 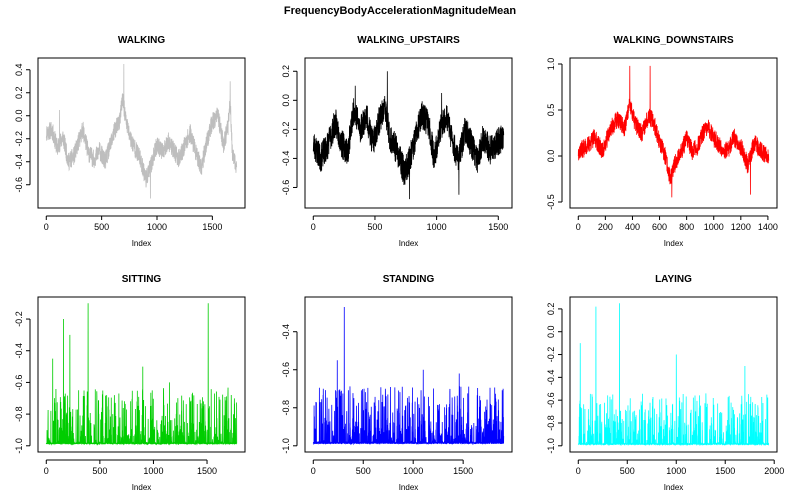 What do you see at coordinates (673, 40) in the screenshot?
I see `panel-title: WALKING_DOWNSTAIRS` at bounding box center [673, 40].